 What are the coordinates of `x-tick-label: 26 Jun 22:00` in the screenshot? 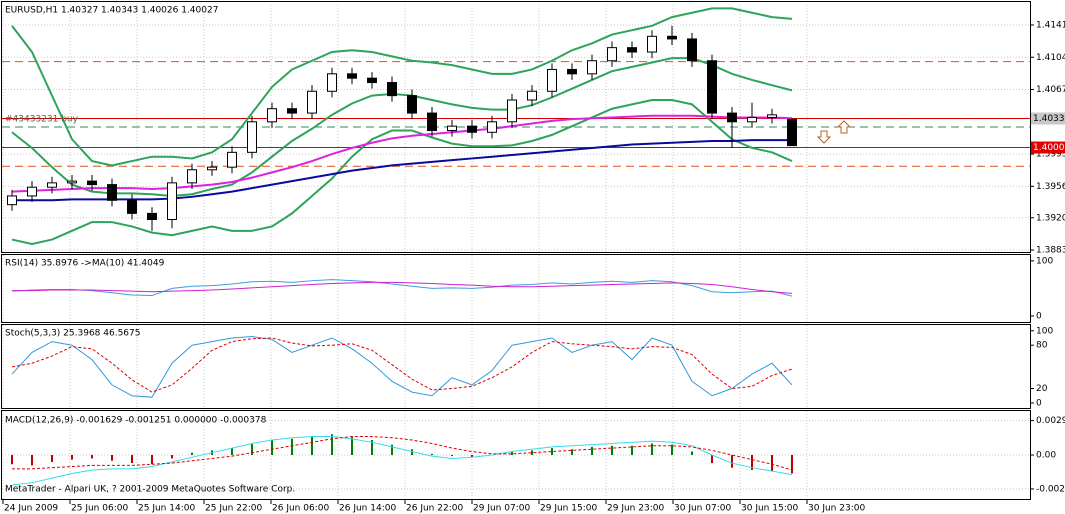 It's located at (434, 509).